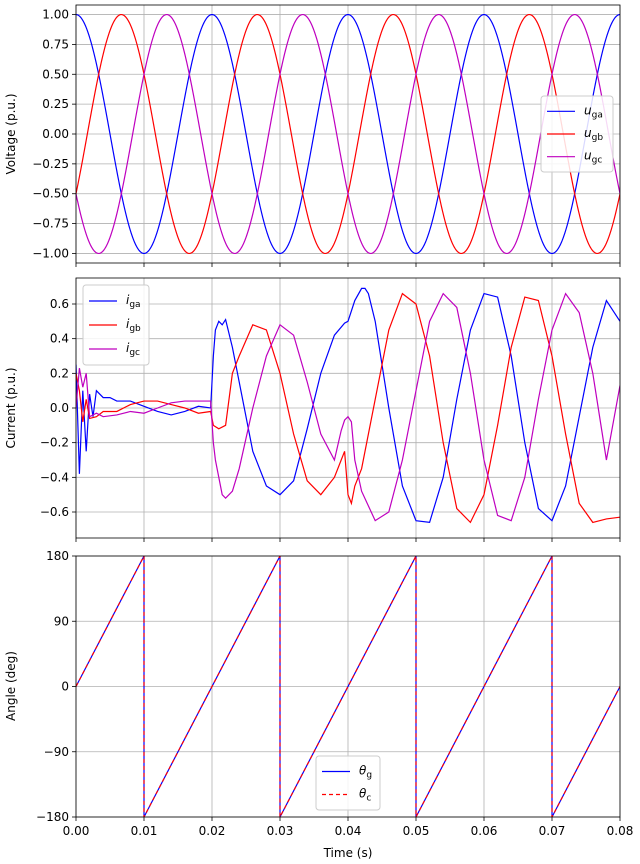 The width and height of the screenshot is (640, 864). I want to click on angle-legend-box, so click(348, 783).